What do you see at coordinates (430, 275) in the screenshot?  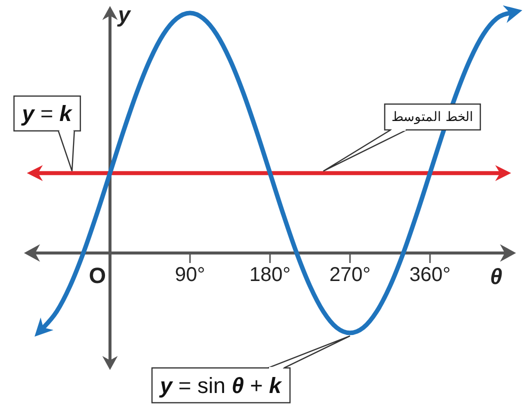 I see `x-tick-label: 360°` at bounding box center [430, 275].